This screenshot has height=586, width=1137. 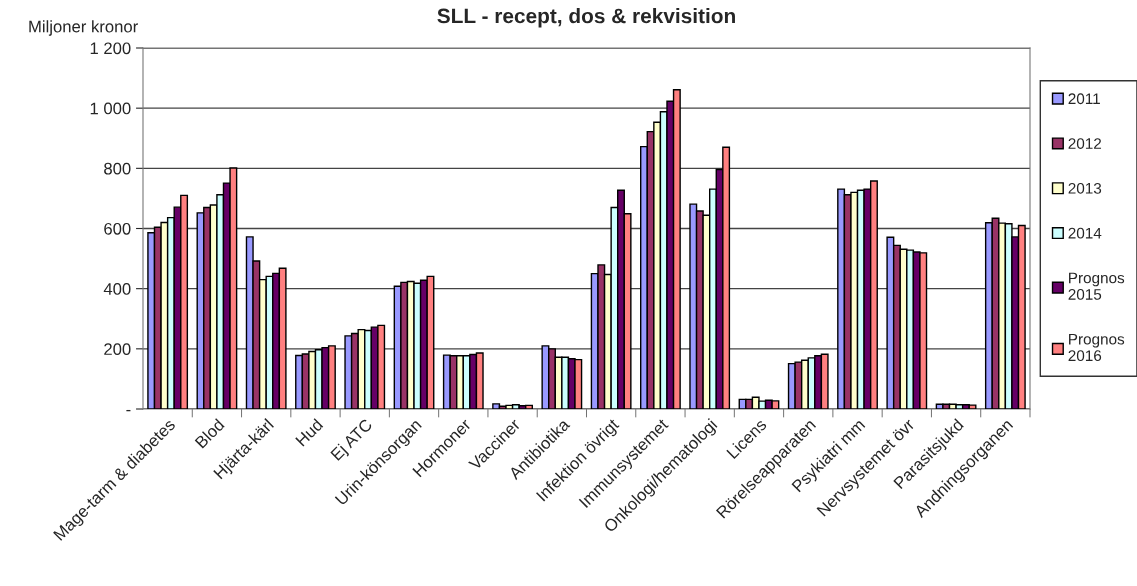 What do you see at coordinates (117, 349) in the screenshot?
I see `y-tick-label: 200` at bounding box center [117, 349].